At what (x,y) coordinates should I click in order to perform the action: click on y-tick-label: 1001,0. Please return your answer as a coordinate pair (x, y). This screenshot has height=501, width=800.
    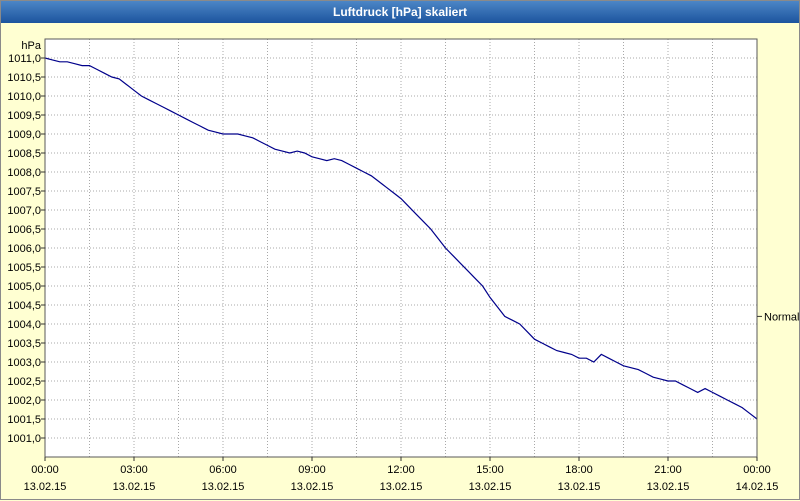
    Looking at the image, I should click on (24, 439).